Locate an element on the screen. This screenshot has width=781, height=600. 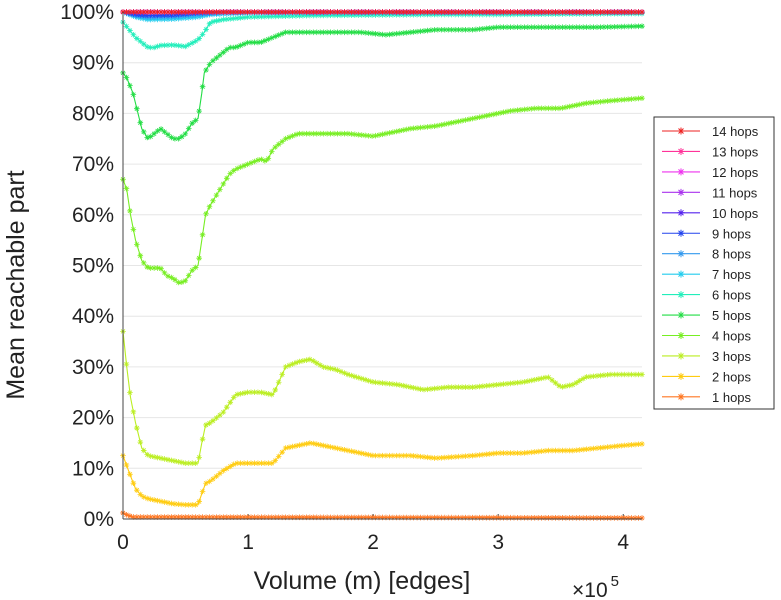
legend-item: 11 hops is located at coordinates (710, 192).